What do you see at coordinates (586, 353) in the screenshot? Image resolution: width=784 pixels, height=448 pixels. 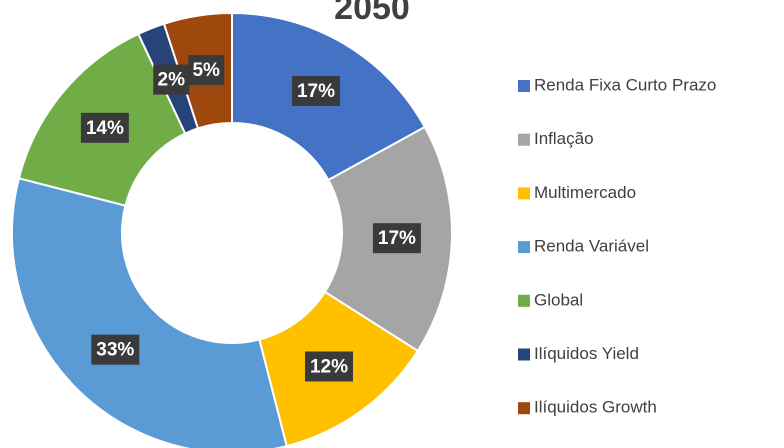 I see `legend-label: Ilíquidos Yield` at bounding box center [586, 353].